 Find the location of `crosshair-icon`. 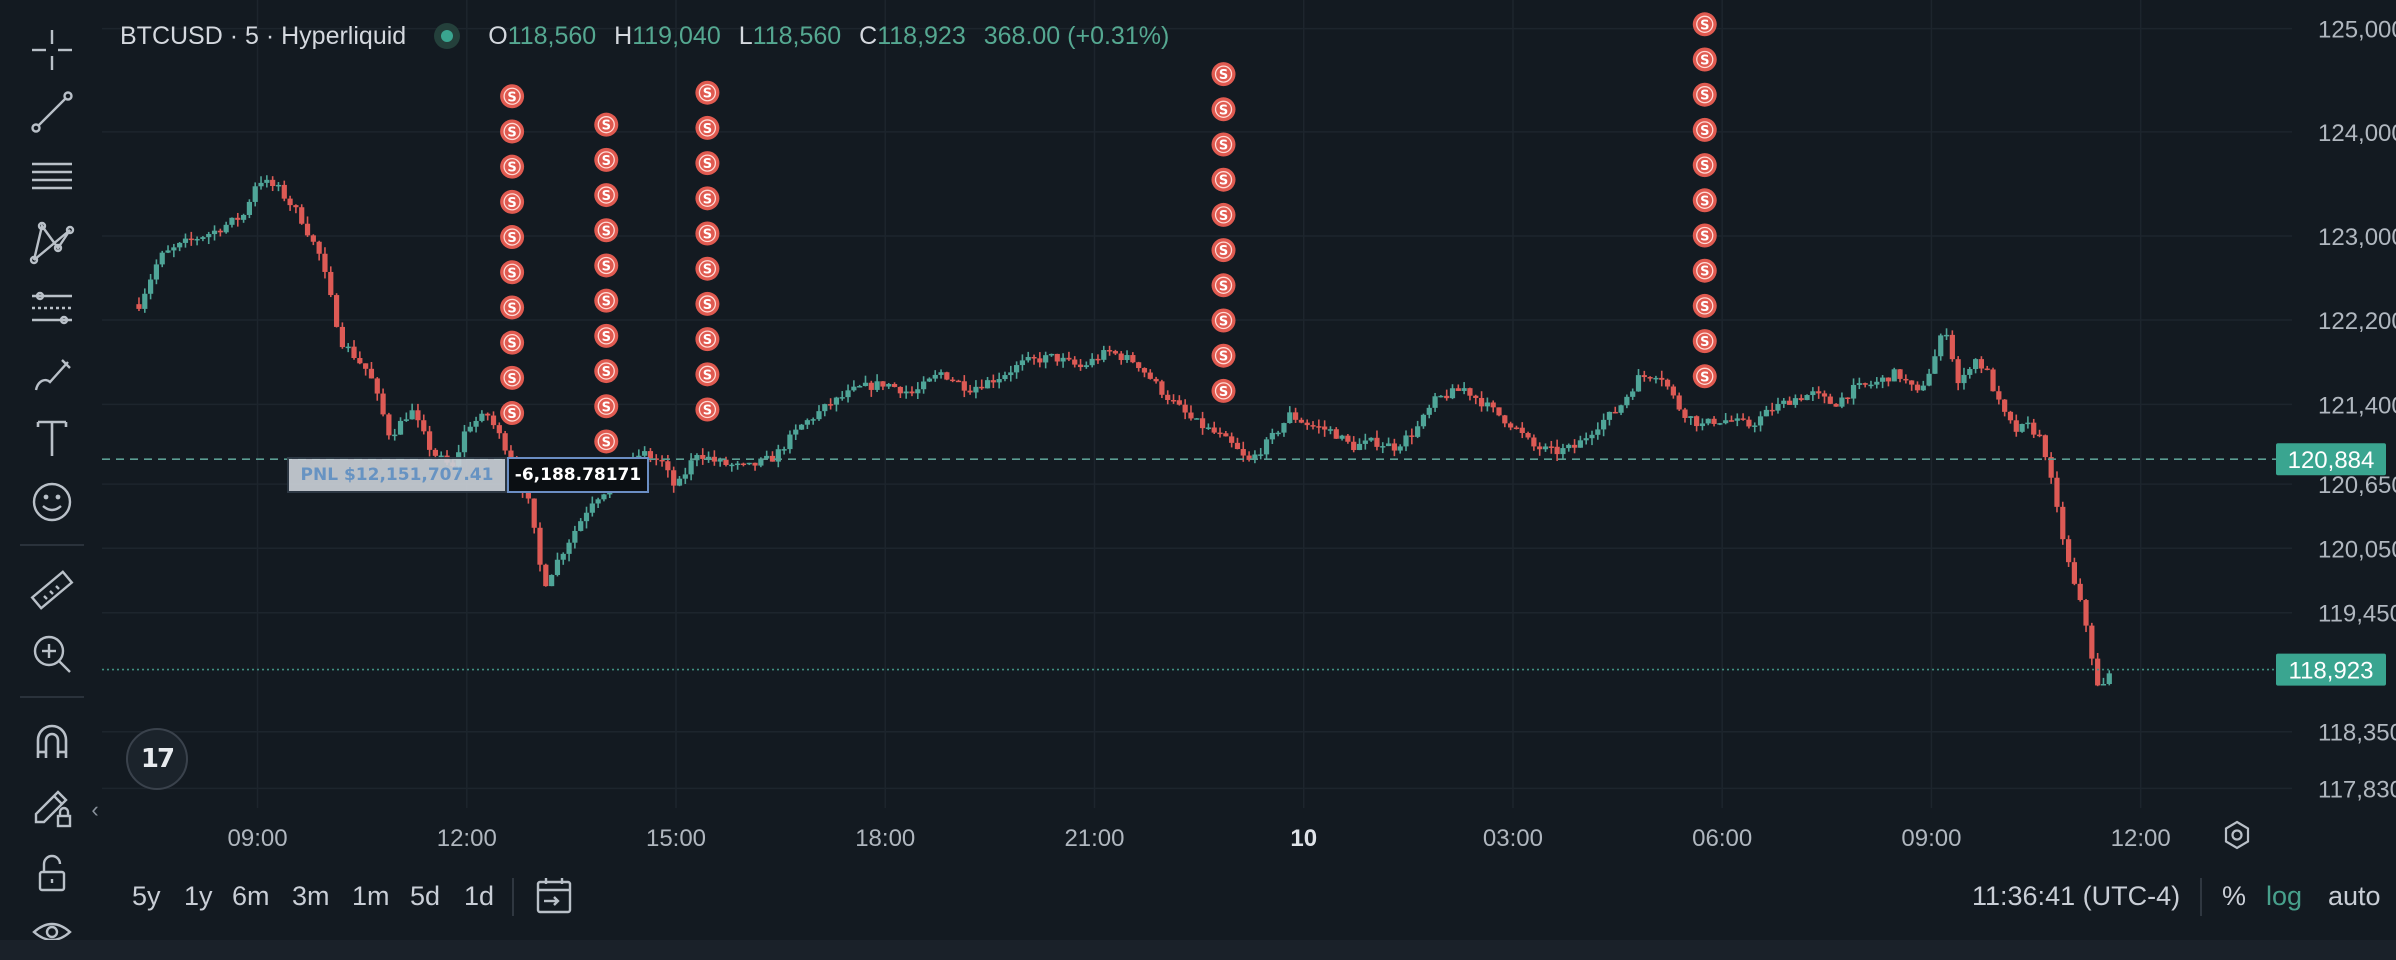

crosshair-icon is located at coordinates (52, 50).